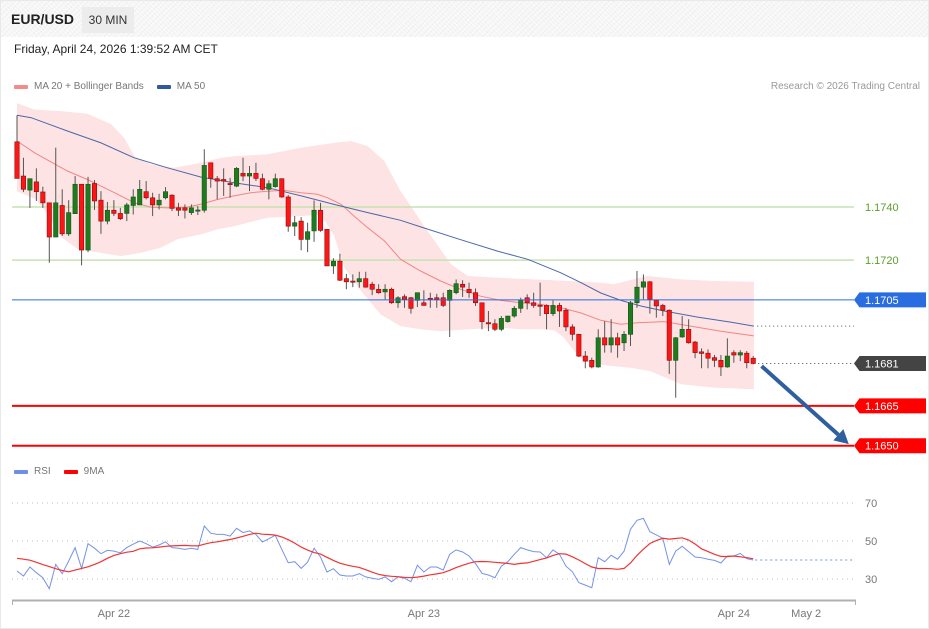 This screenshot has height=629, width=929. Describe the element at coordinates (180, 86) in the screenshot. I see `legend-item-ma50: MA 50` at that location.